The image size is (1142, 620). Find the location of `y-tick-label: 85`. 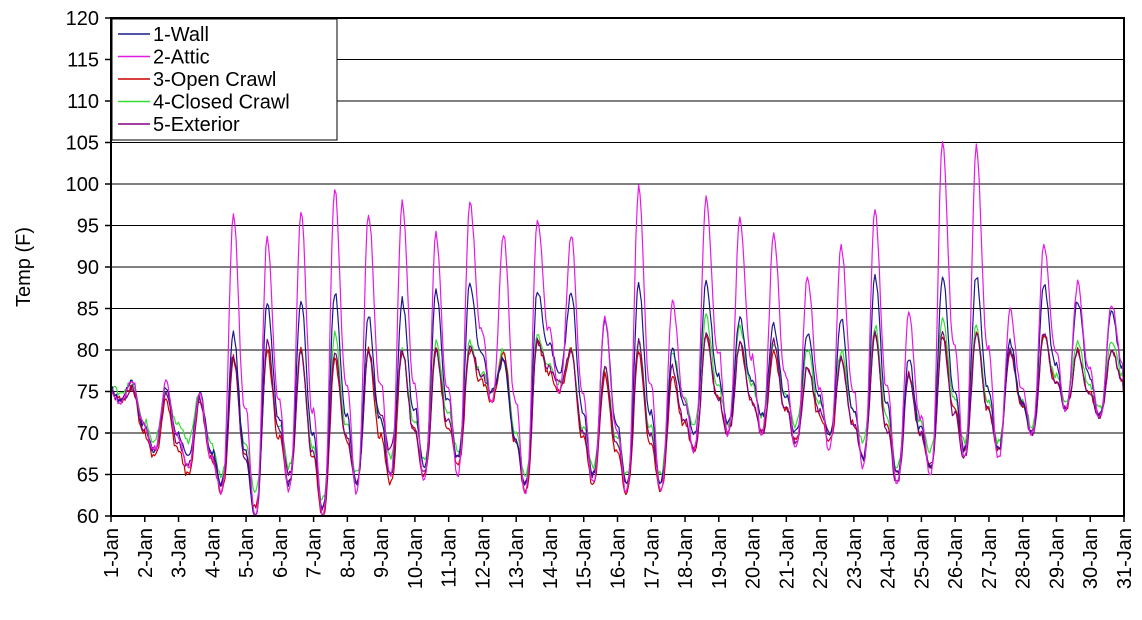

y-tick-label: 85 is located at coordinates (88, 310).